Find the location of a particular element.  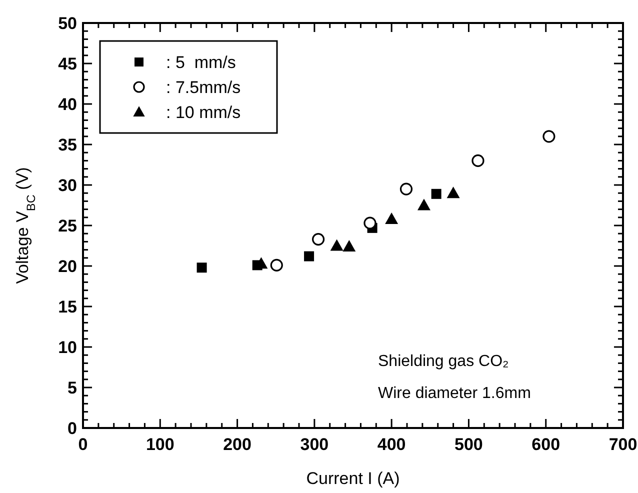

y-tick-label: 45 is located at coordinates (67, 64).